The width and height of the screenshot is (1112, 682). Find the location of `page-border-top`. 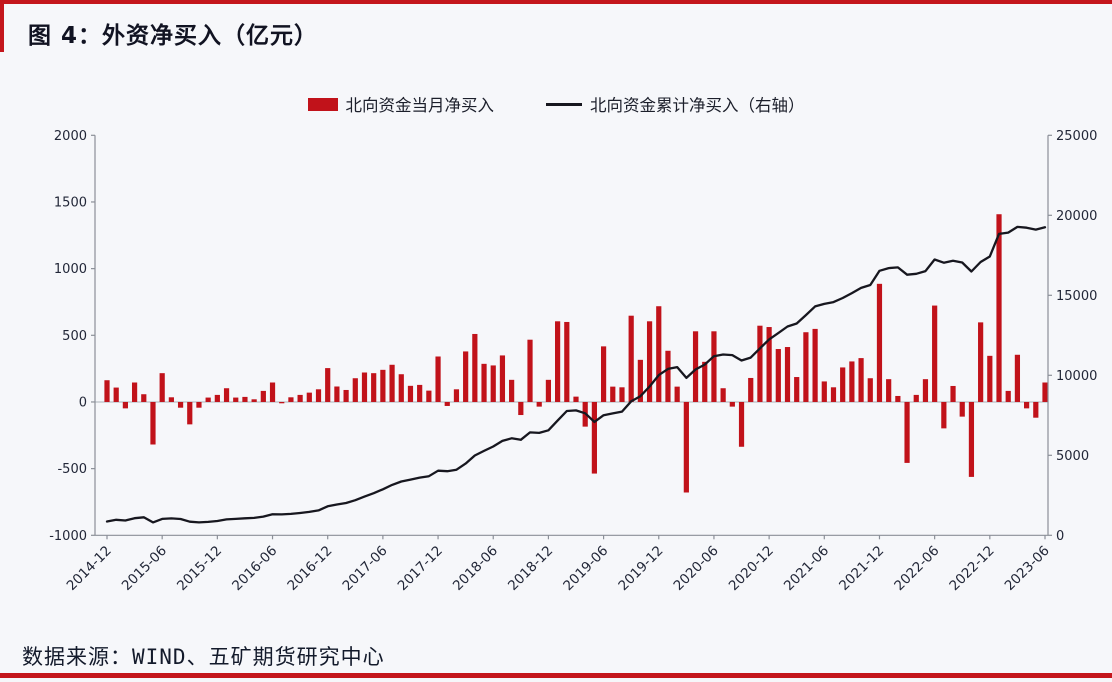

page-border-top is located at coordinates (556, 2).